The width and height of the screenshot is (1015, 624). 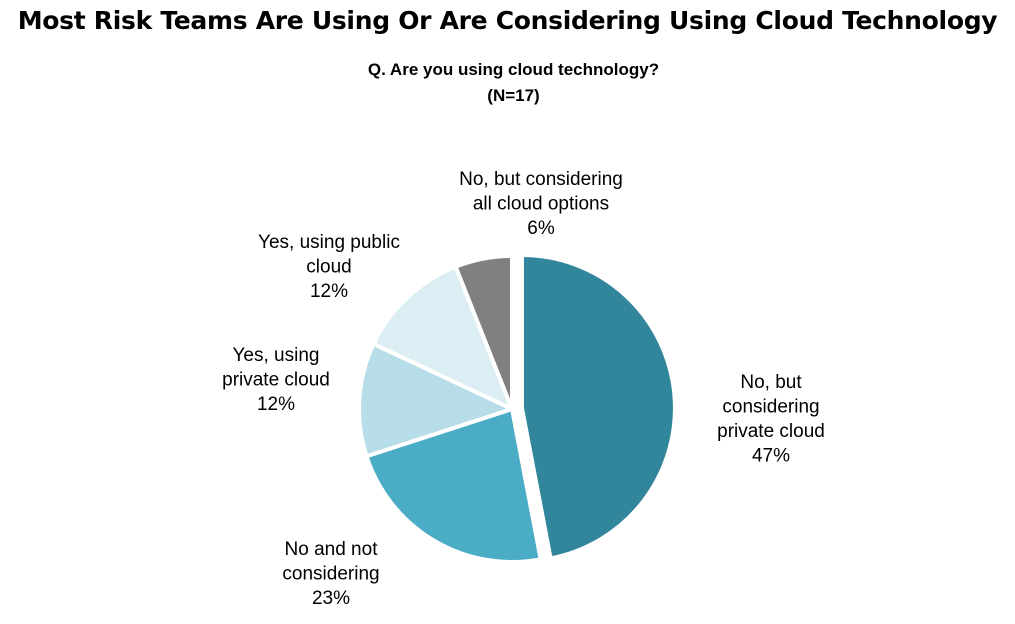 I want to click on slice-label-line: all cloud options, so click(x=541, y=204).